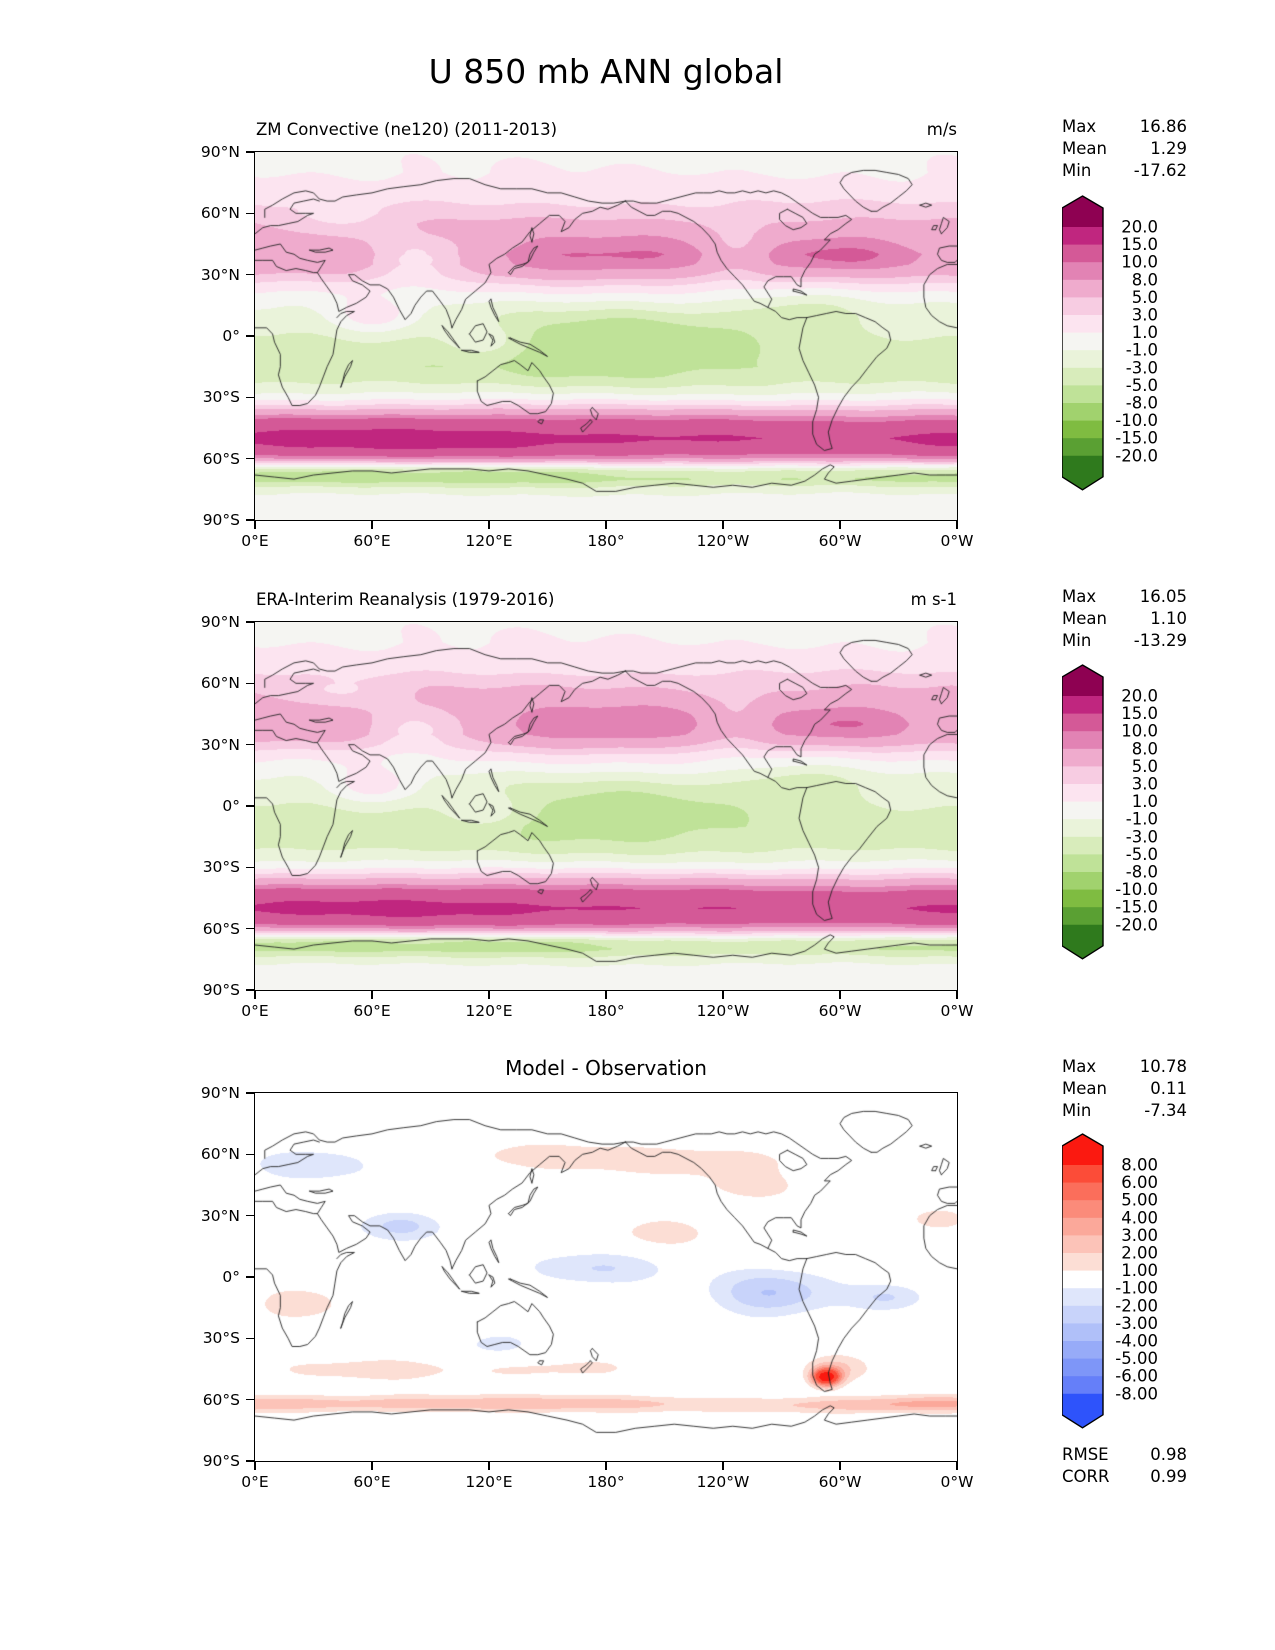 Image resolution: width=1275 pixels, height=1650 pixels. Describe the element at coordinates (1136, 1305) in the screenshot. I see `colorbar-tick-label: -2.00` at that location.